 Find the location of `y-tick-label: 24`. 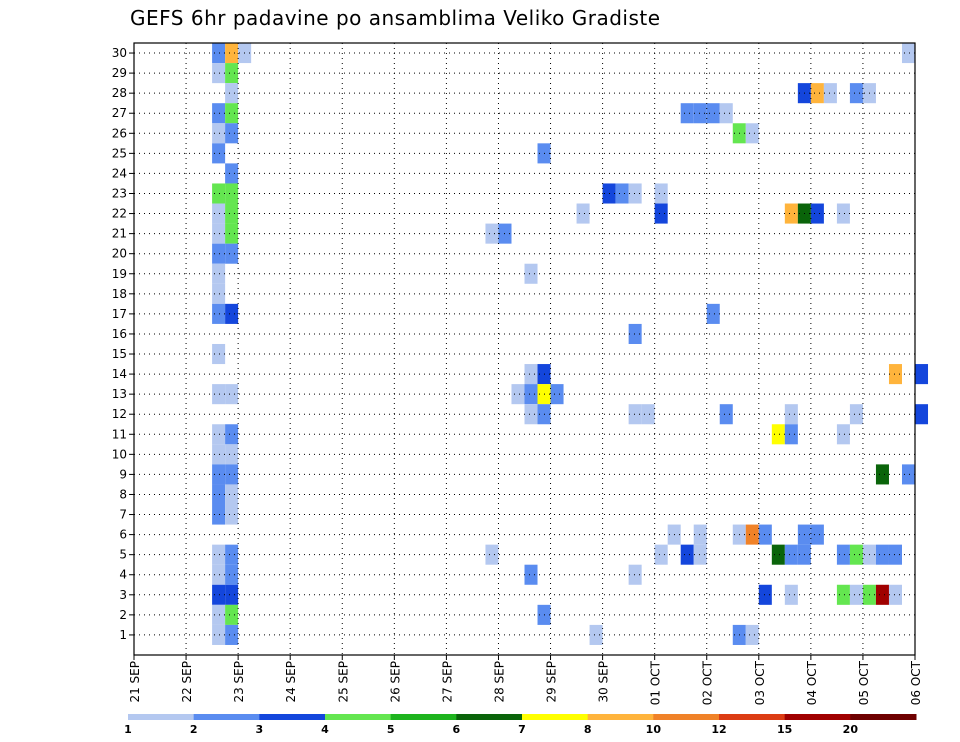

y-tick-label: 24 is located at coordinates (119, 173).